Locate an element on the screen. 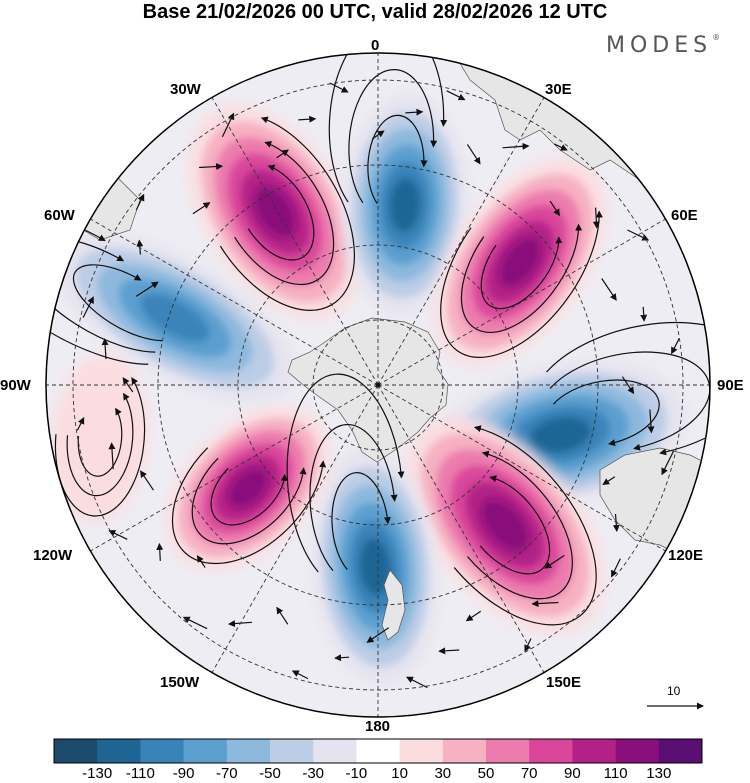 This screenshot has height=783, width=750. lon-label-180: 180 is located at coordinates (378, 726).